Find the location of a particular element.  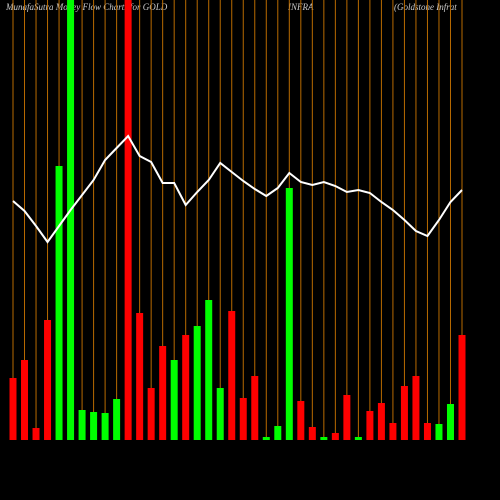

chart-title: MunafaSutra Money Flow Charts for GOLD is located at coordinates (86, 7).